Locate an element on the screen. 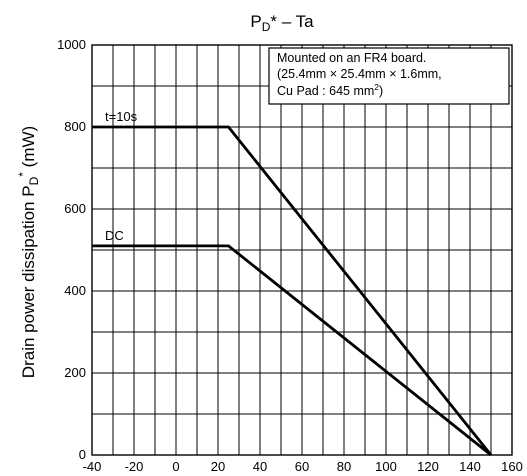 This screenshot has height=476, width=527. annotation-line-3: Cu Pad : 645 mm2) is located at coordinates (330, 90).